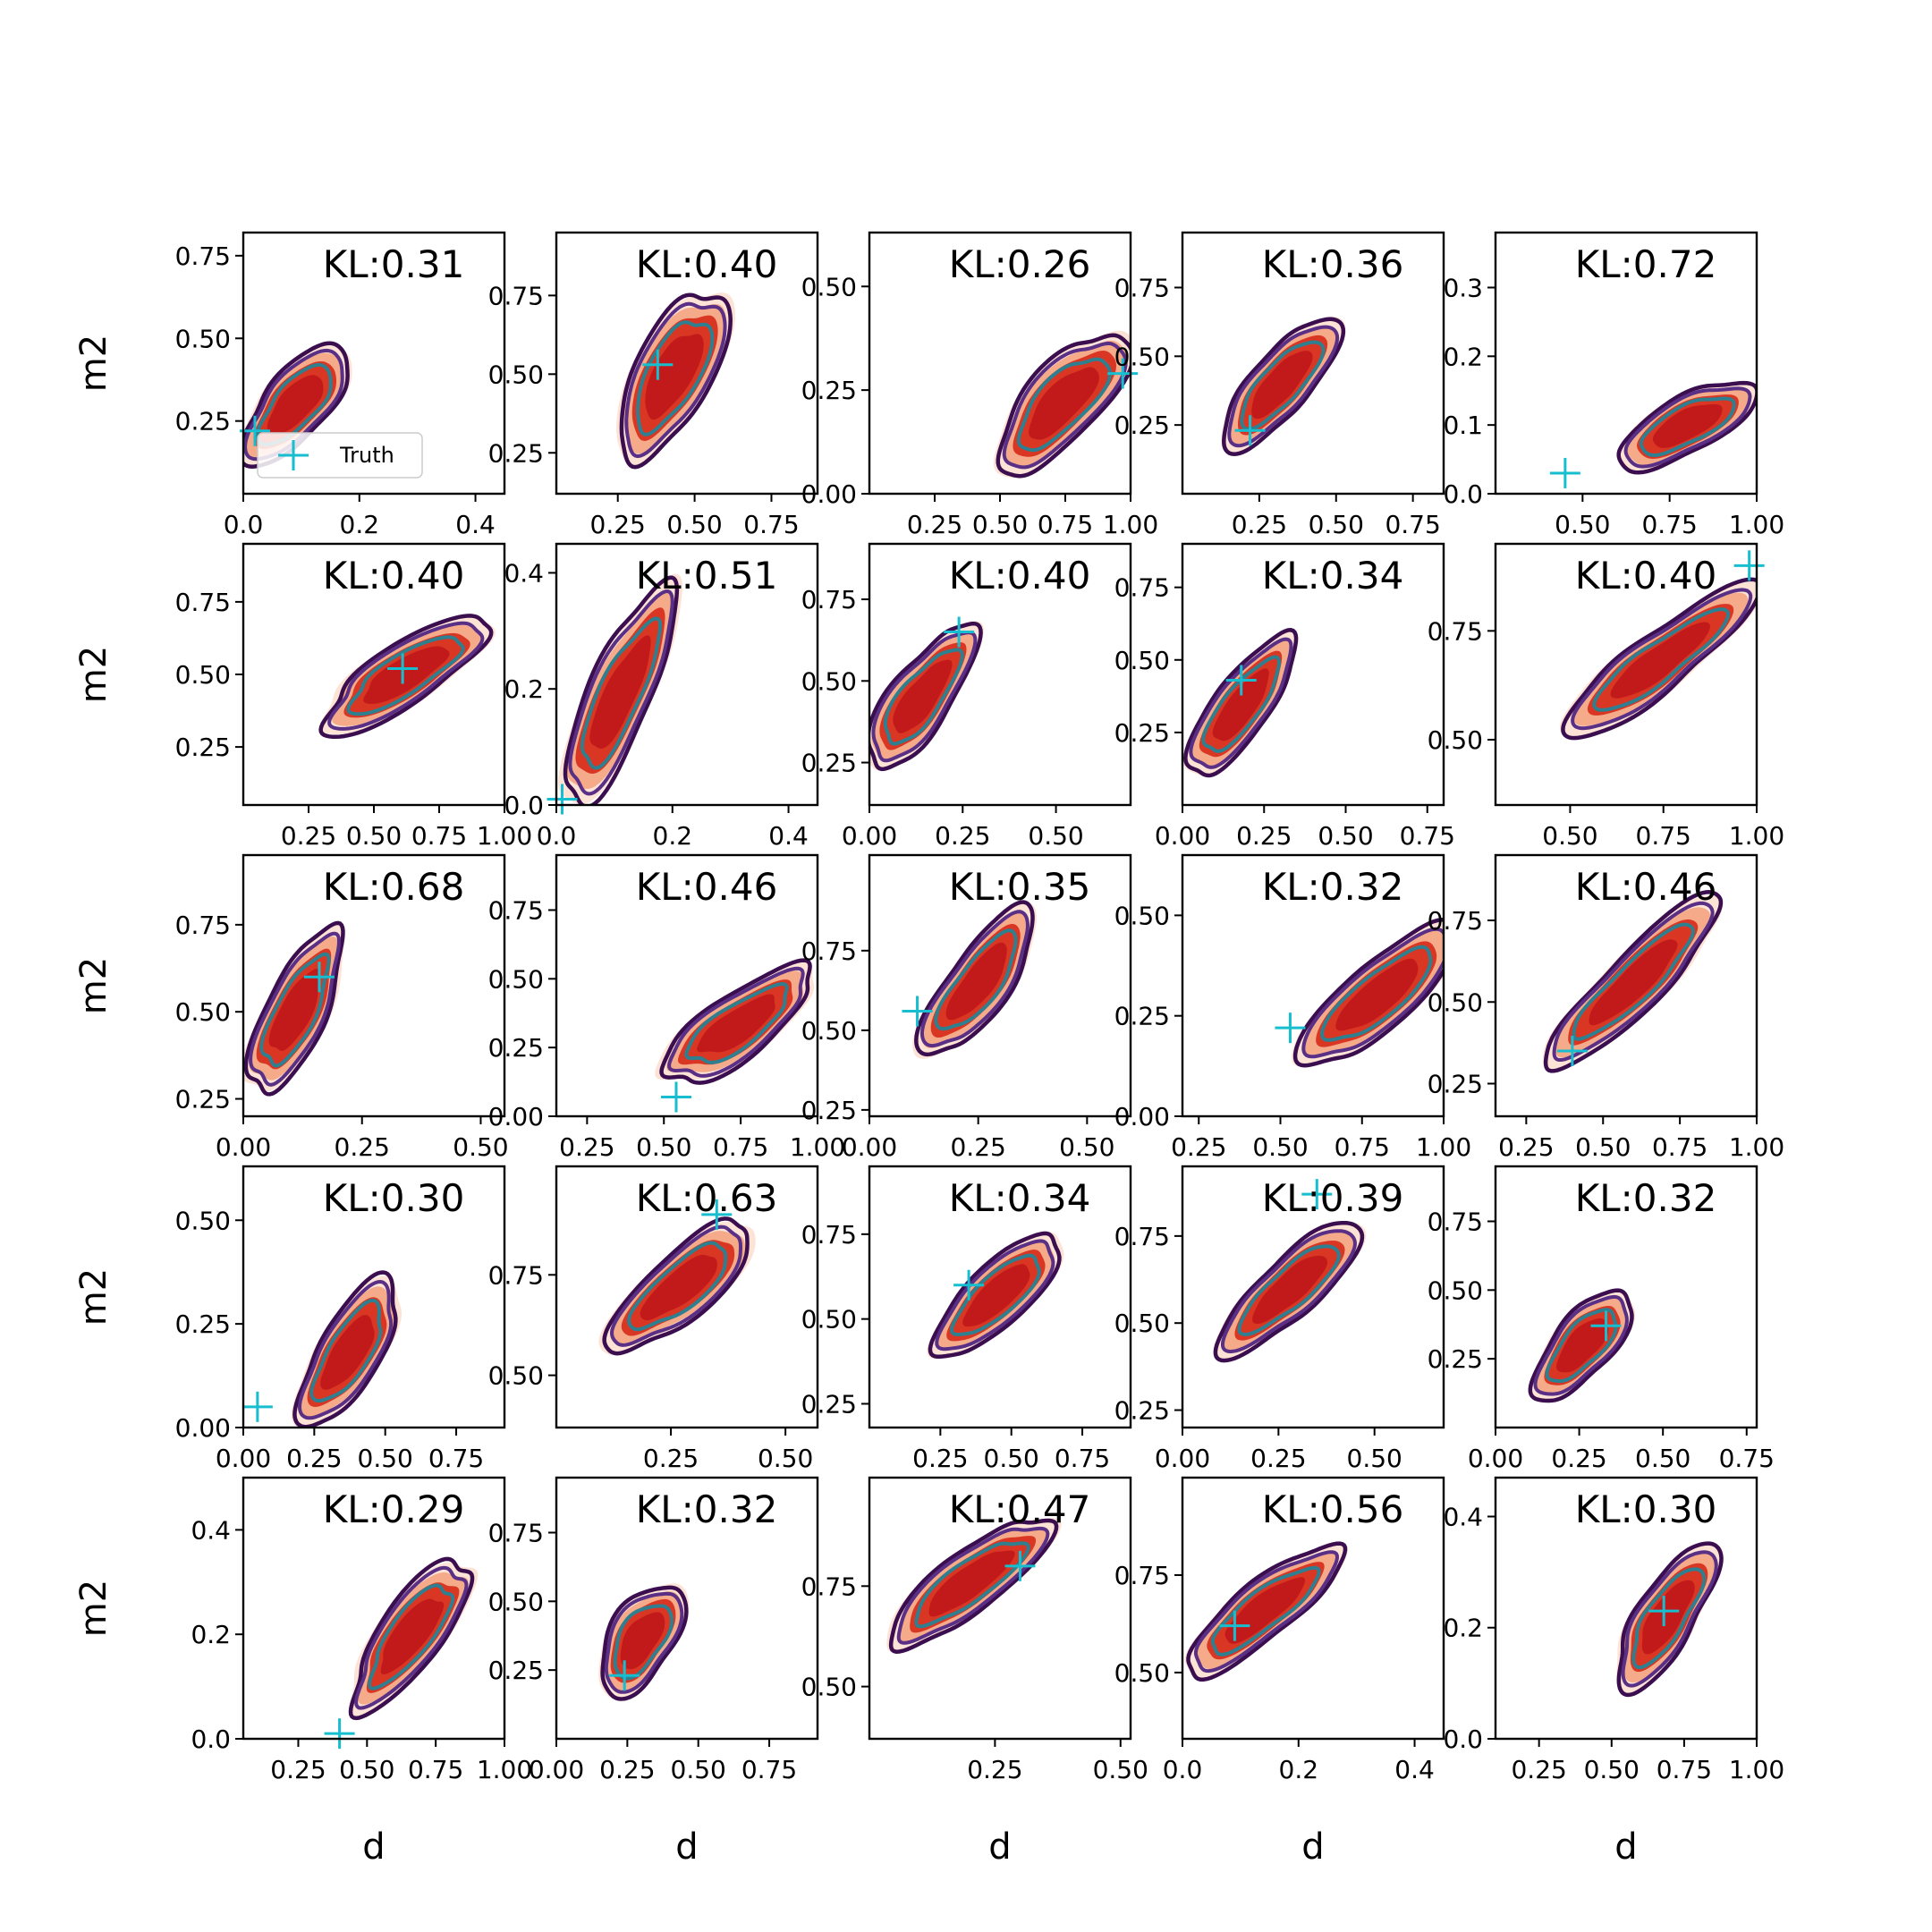  What do you see at coordinates (707, 264) in the screenshot?
I see `kl-label: KL:0.40` at bounding box center [707, 264].